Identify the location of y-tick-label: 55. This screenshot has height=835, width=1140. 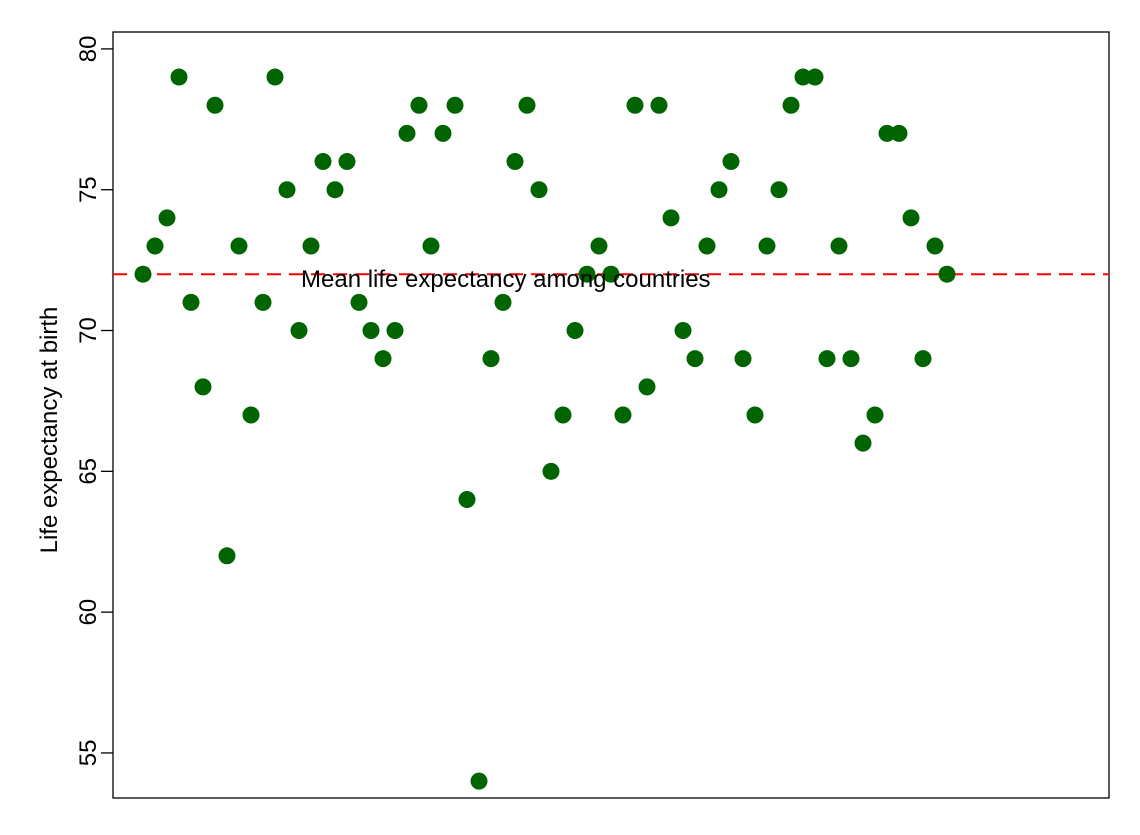
(88, 753).